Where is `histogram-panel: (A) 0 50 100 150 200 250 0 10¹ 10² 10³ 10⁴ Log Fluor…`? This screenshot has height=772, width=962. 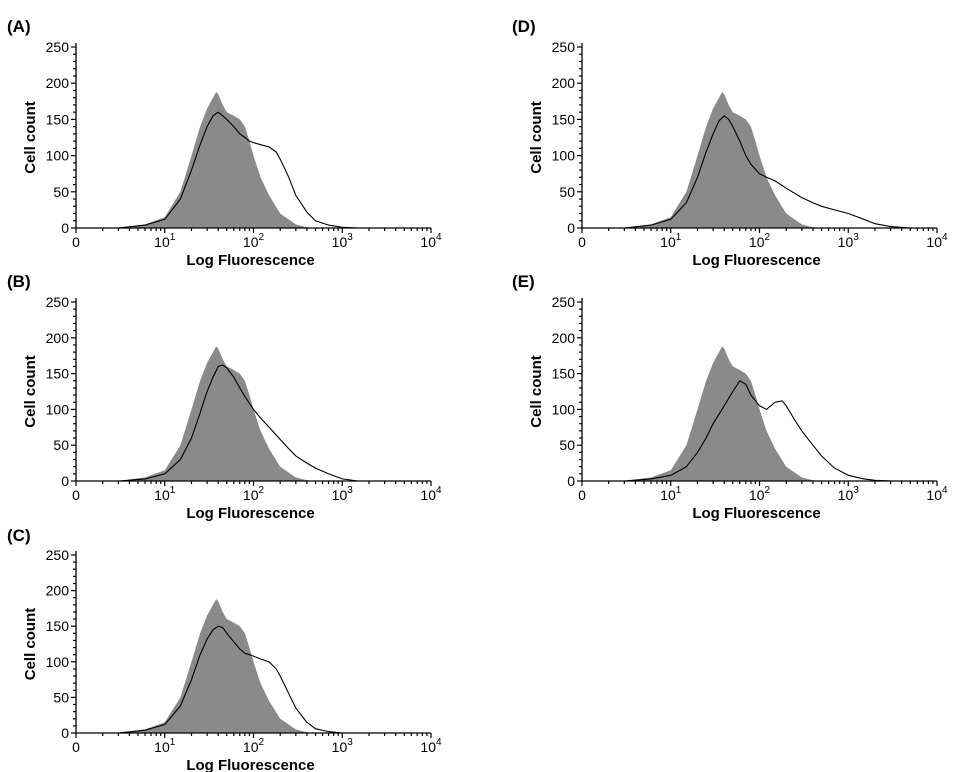 histogram-panel: (A) 0 50 100 150 200 250 0 10¹ 10² 10³ 10⁴ Log Fluor… is located at coordinates (224, 143).